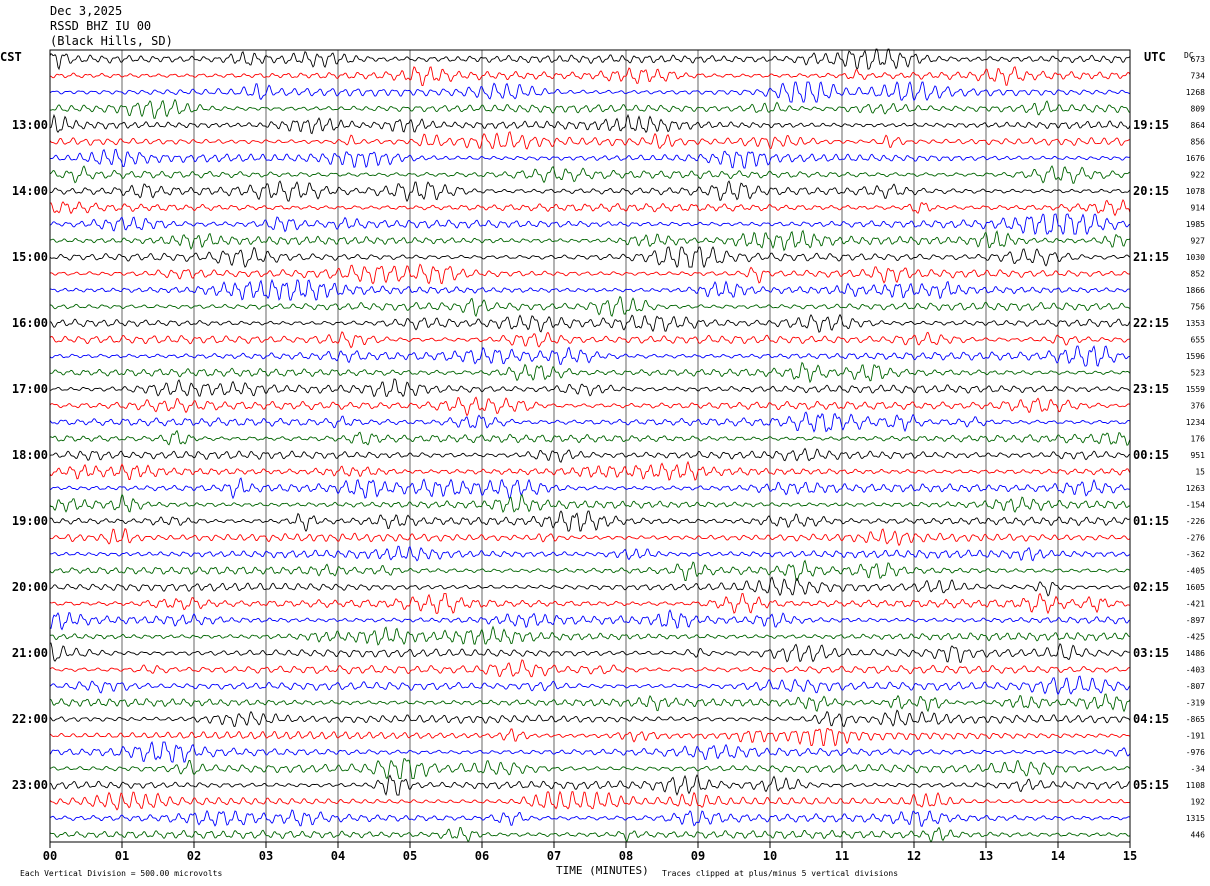 This screenshot has height=886, width=1210. I want to click on dc-offset-label: 951, so click(1198, 455).